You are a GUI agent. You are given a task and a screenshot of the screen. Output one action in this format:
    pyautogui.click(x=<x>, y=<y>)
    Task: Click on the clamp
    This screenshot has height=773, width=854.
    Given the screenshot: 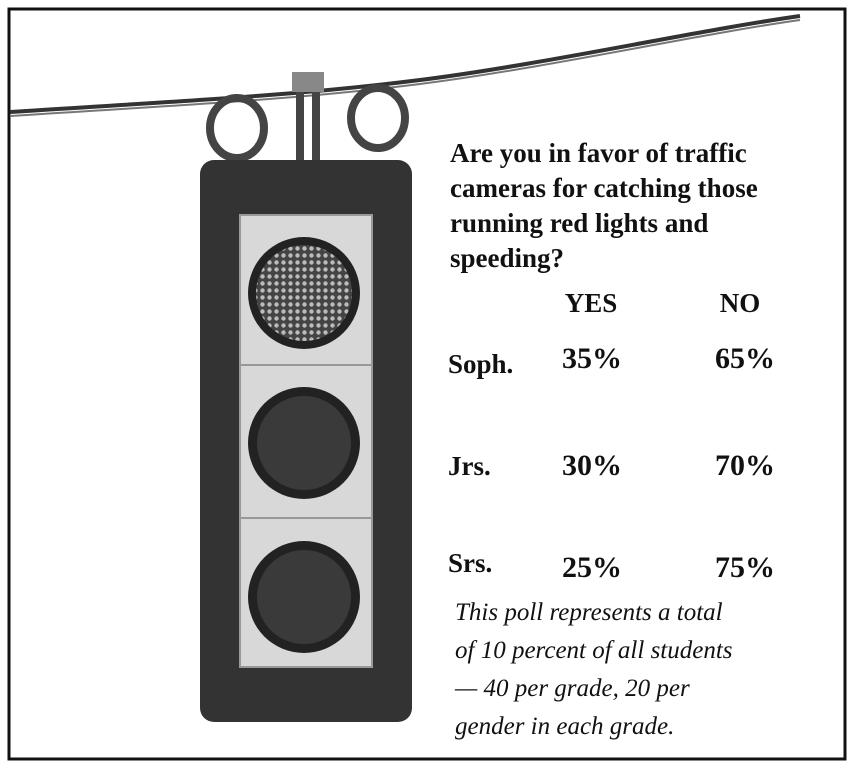 What is the action you would take?
    pyautogui.click(x=308, y=82)
    